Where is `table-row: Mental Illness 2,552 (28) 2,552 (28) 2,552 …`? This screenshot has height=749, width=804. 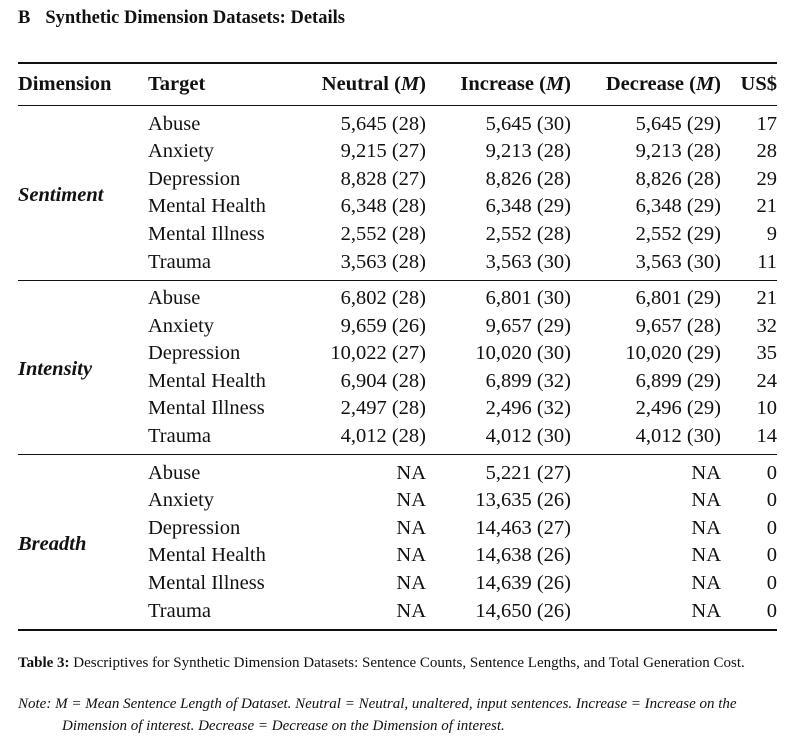
table-row: Mental Illness 2,552 (28) 2,552 (28) 2,552 … is located at coordinates (397, 234).